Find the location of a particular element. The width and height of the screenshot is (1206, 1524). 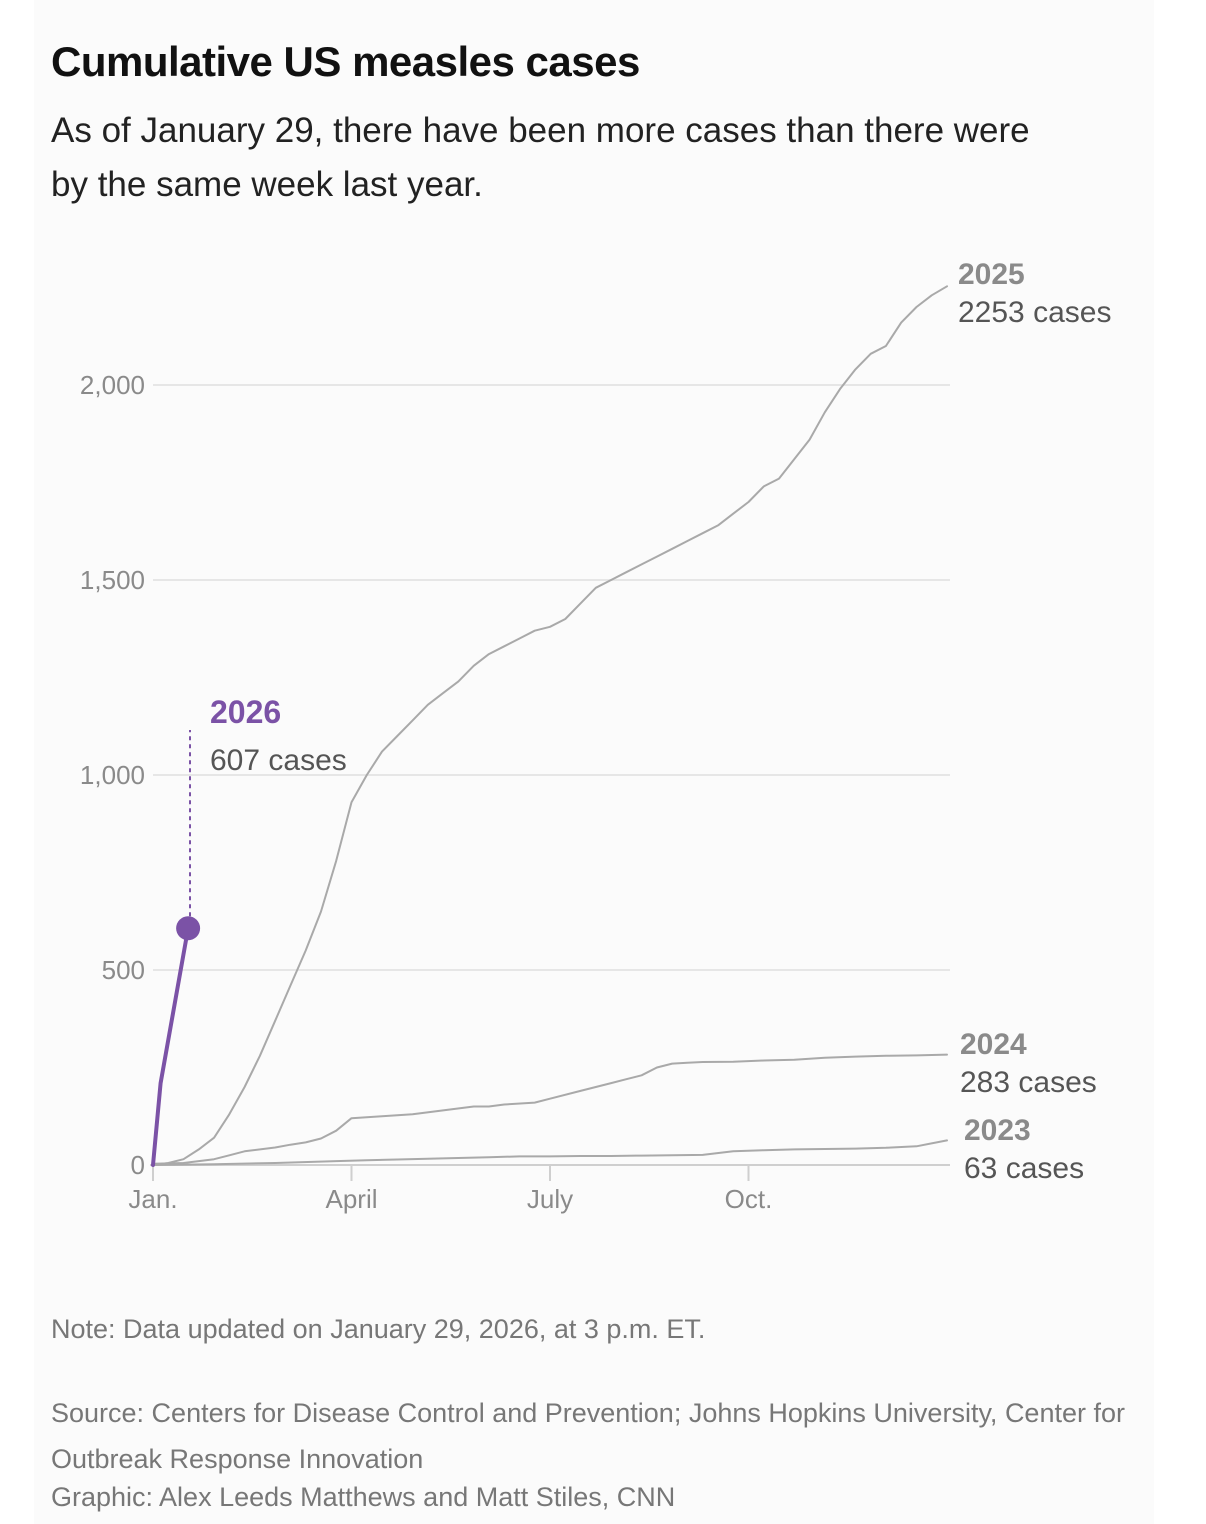

y-tick-label: 2,000 is located at coordinates (112, 385).